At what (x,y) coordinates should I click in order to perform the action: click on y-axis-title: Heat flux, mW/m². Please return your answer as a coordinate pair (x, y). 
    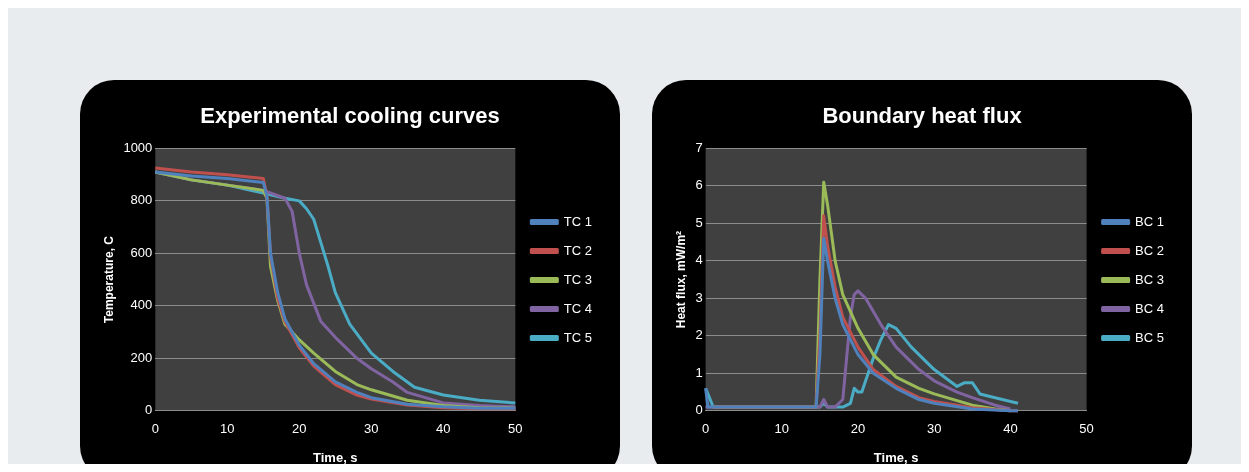
    Looking at the image, I should click on (680, 279).